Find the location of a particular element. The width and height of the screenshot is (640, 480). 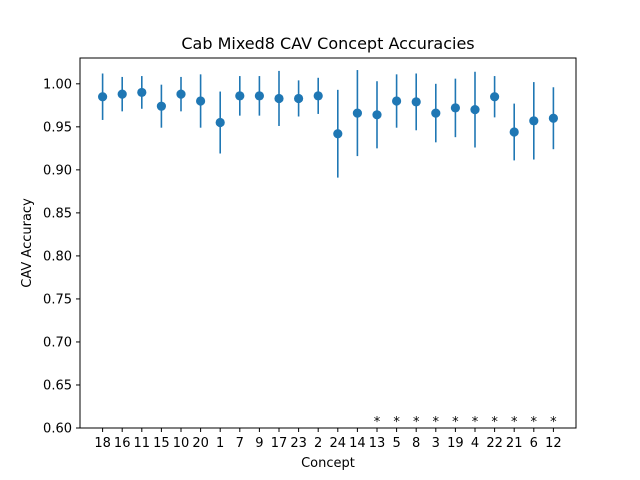

chart-title: Cab Mixed8 CAV Concept Accuracies is located at coordinates (327, 43).